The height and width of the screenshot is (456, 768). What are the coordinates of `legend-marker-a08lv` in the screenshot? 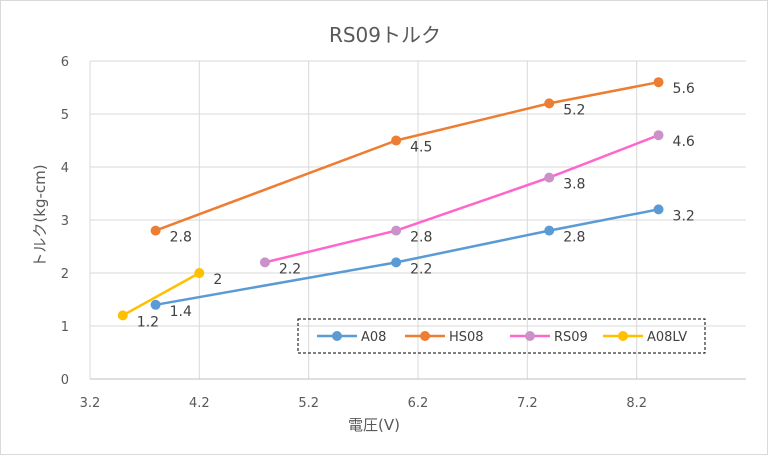 It's located at (623, 336).